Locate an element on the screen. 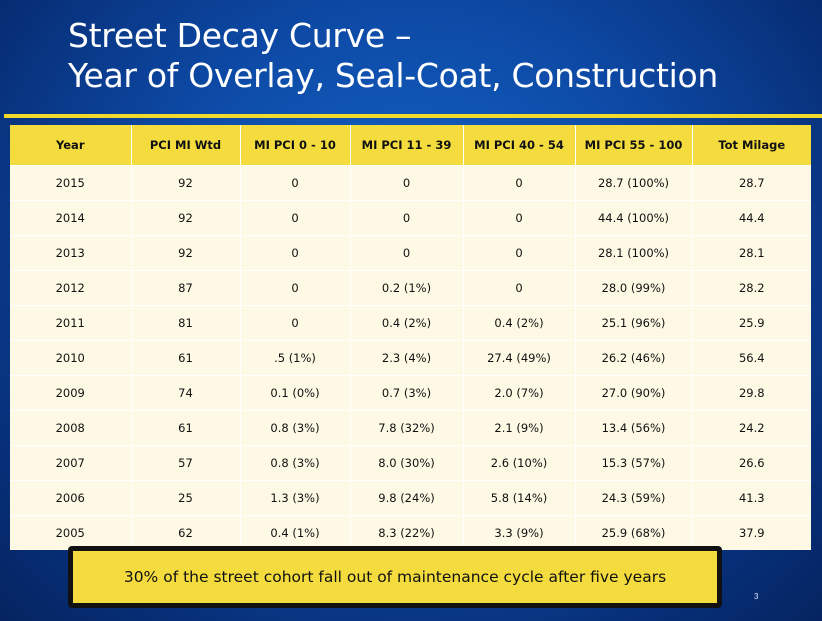 This screenshot has width=822, height=621. table-cell: 5.8 (14%) is located at coordinates (519, 498).